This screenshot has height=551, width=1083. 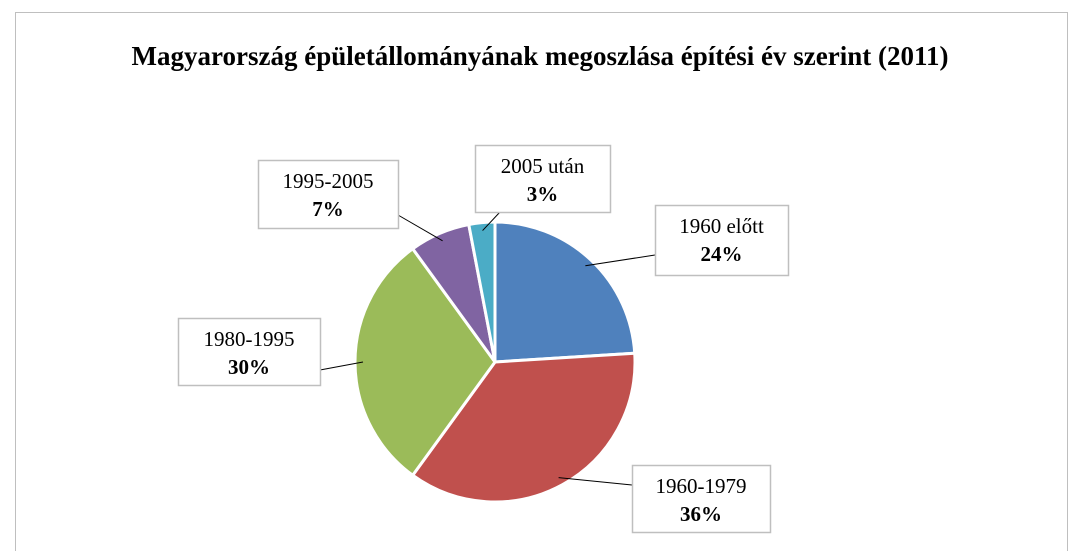 I want to click on category-label: 1960 előtt, so click(x=721, y=226).